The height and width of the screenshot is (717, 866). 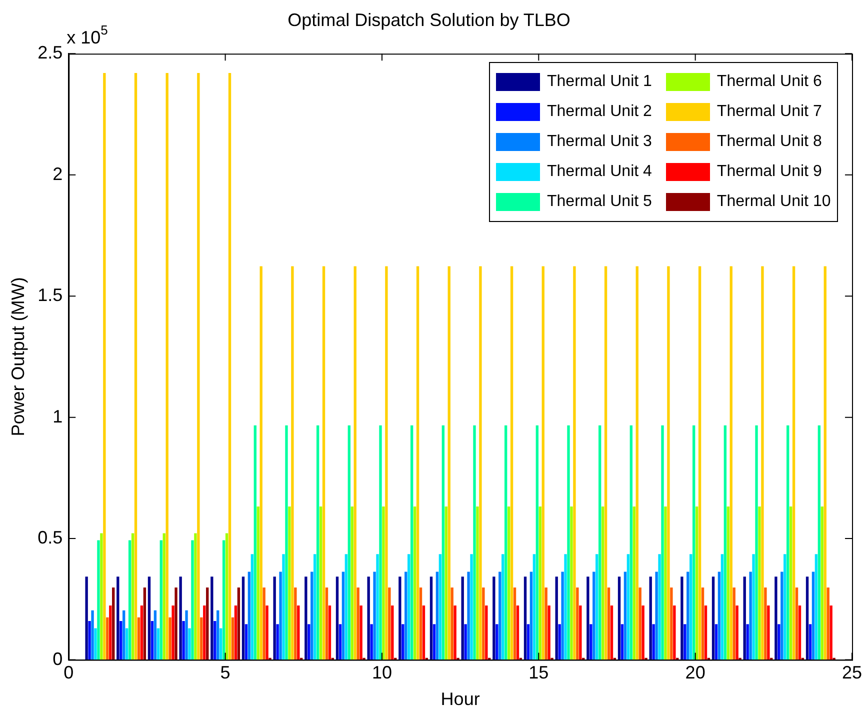 What do you see at coordinates (538, 672) in the screenshot?
I see `x-tick-label: 15` at bounding box center [538, 672].